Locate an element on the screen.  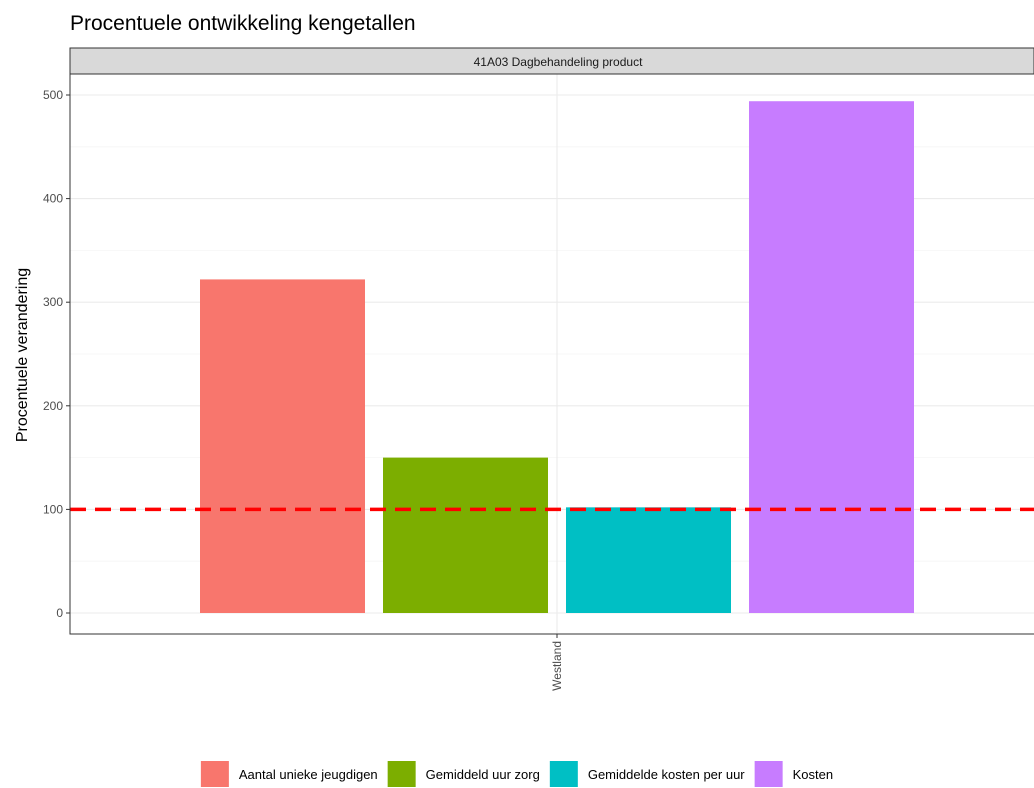
legend-label: Kosten is located at coordinates (813, 774).